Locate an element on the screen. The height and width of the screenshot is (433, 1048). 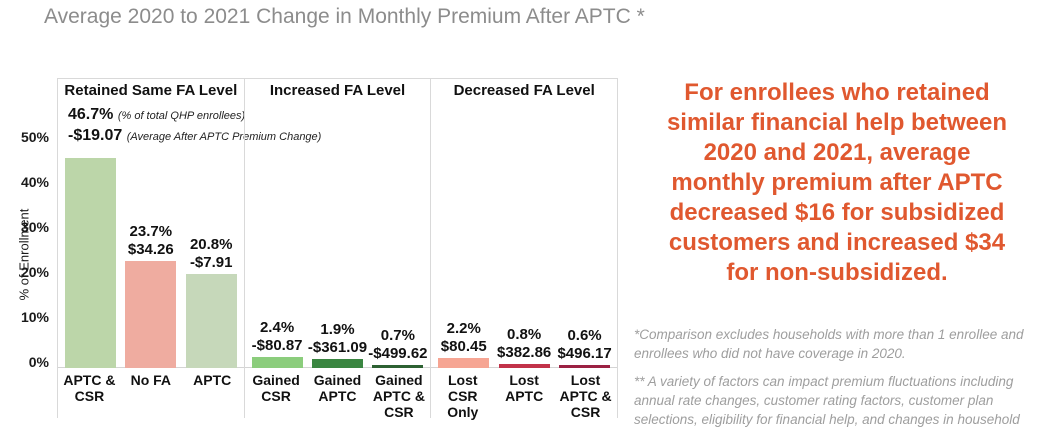
dollar-value: $382.86 is located at coordinates (524, 353).